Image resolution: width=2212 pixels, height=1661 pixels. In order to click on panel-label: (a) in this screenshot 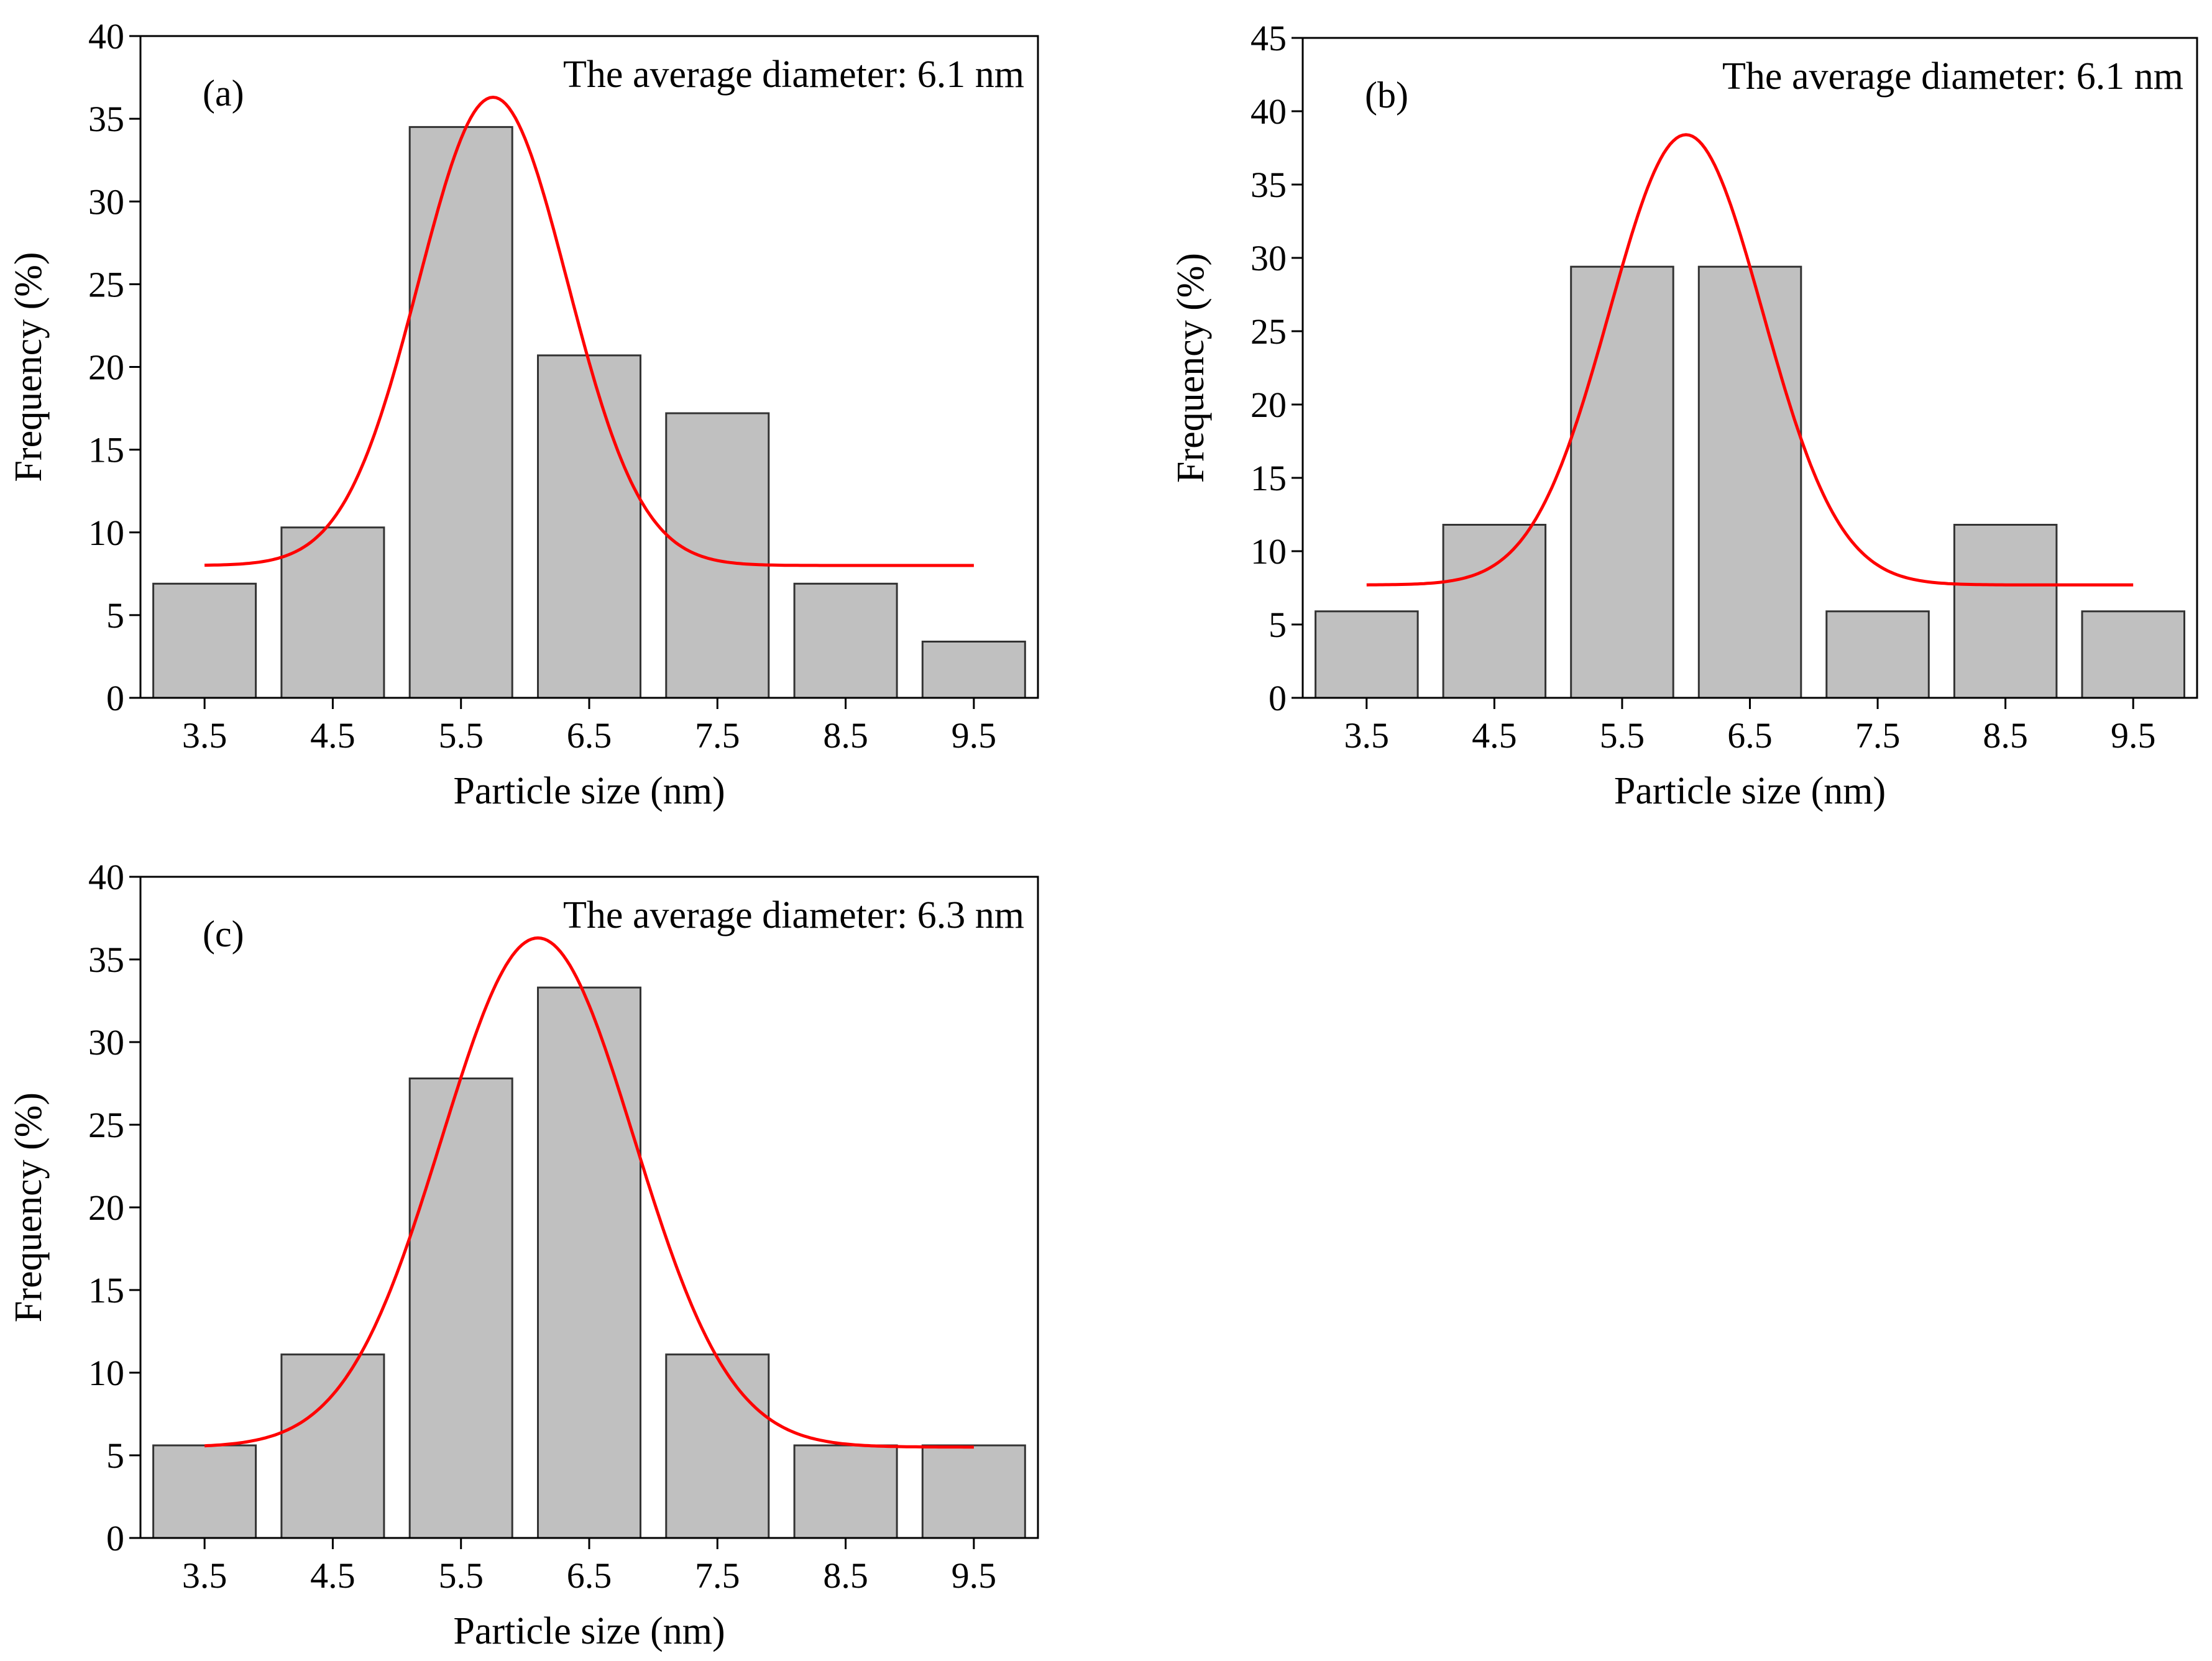, I will do `click(224, 93)`.